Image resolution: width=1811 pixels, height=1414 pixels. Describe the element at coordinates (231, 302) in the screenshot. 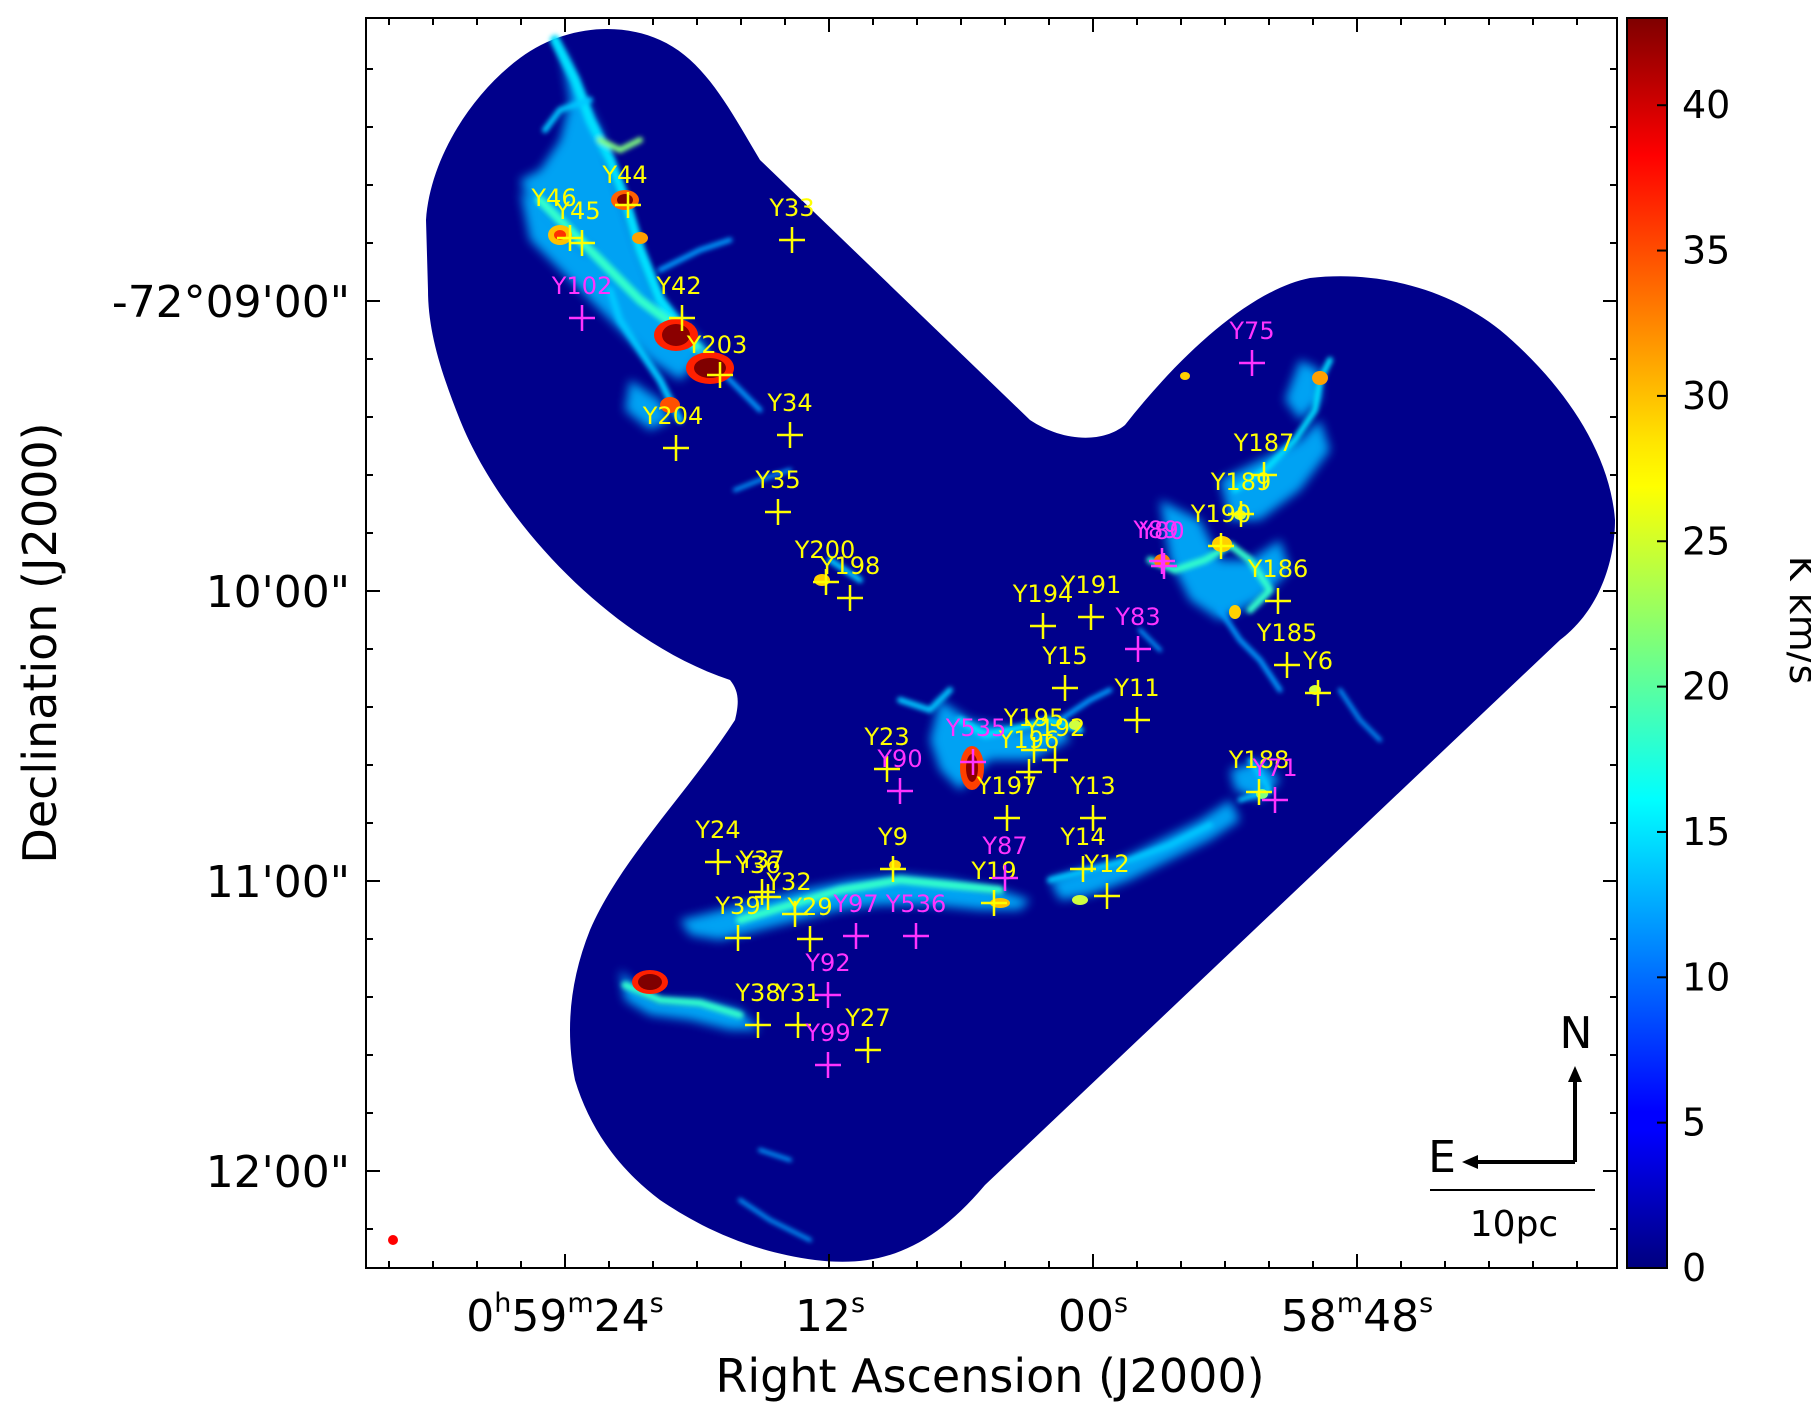

I see `y-tick-label: -72°09'00"` at that location.